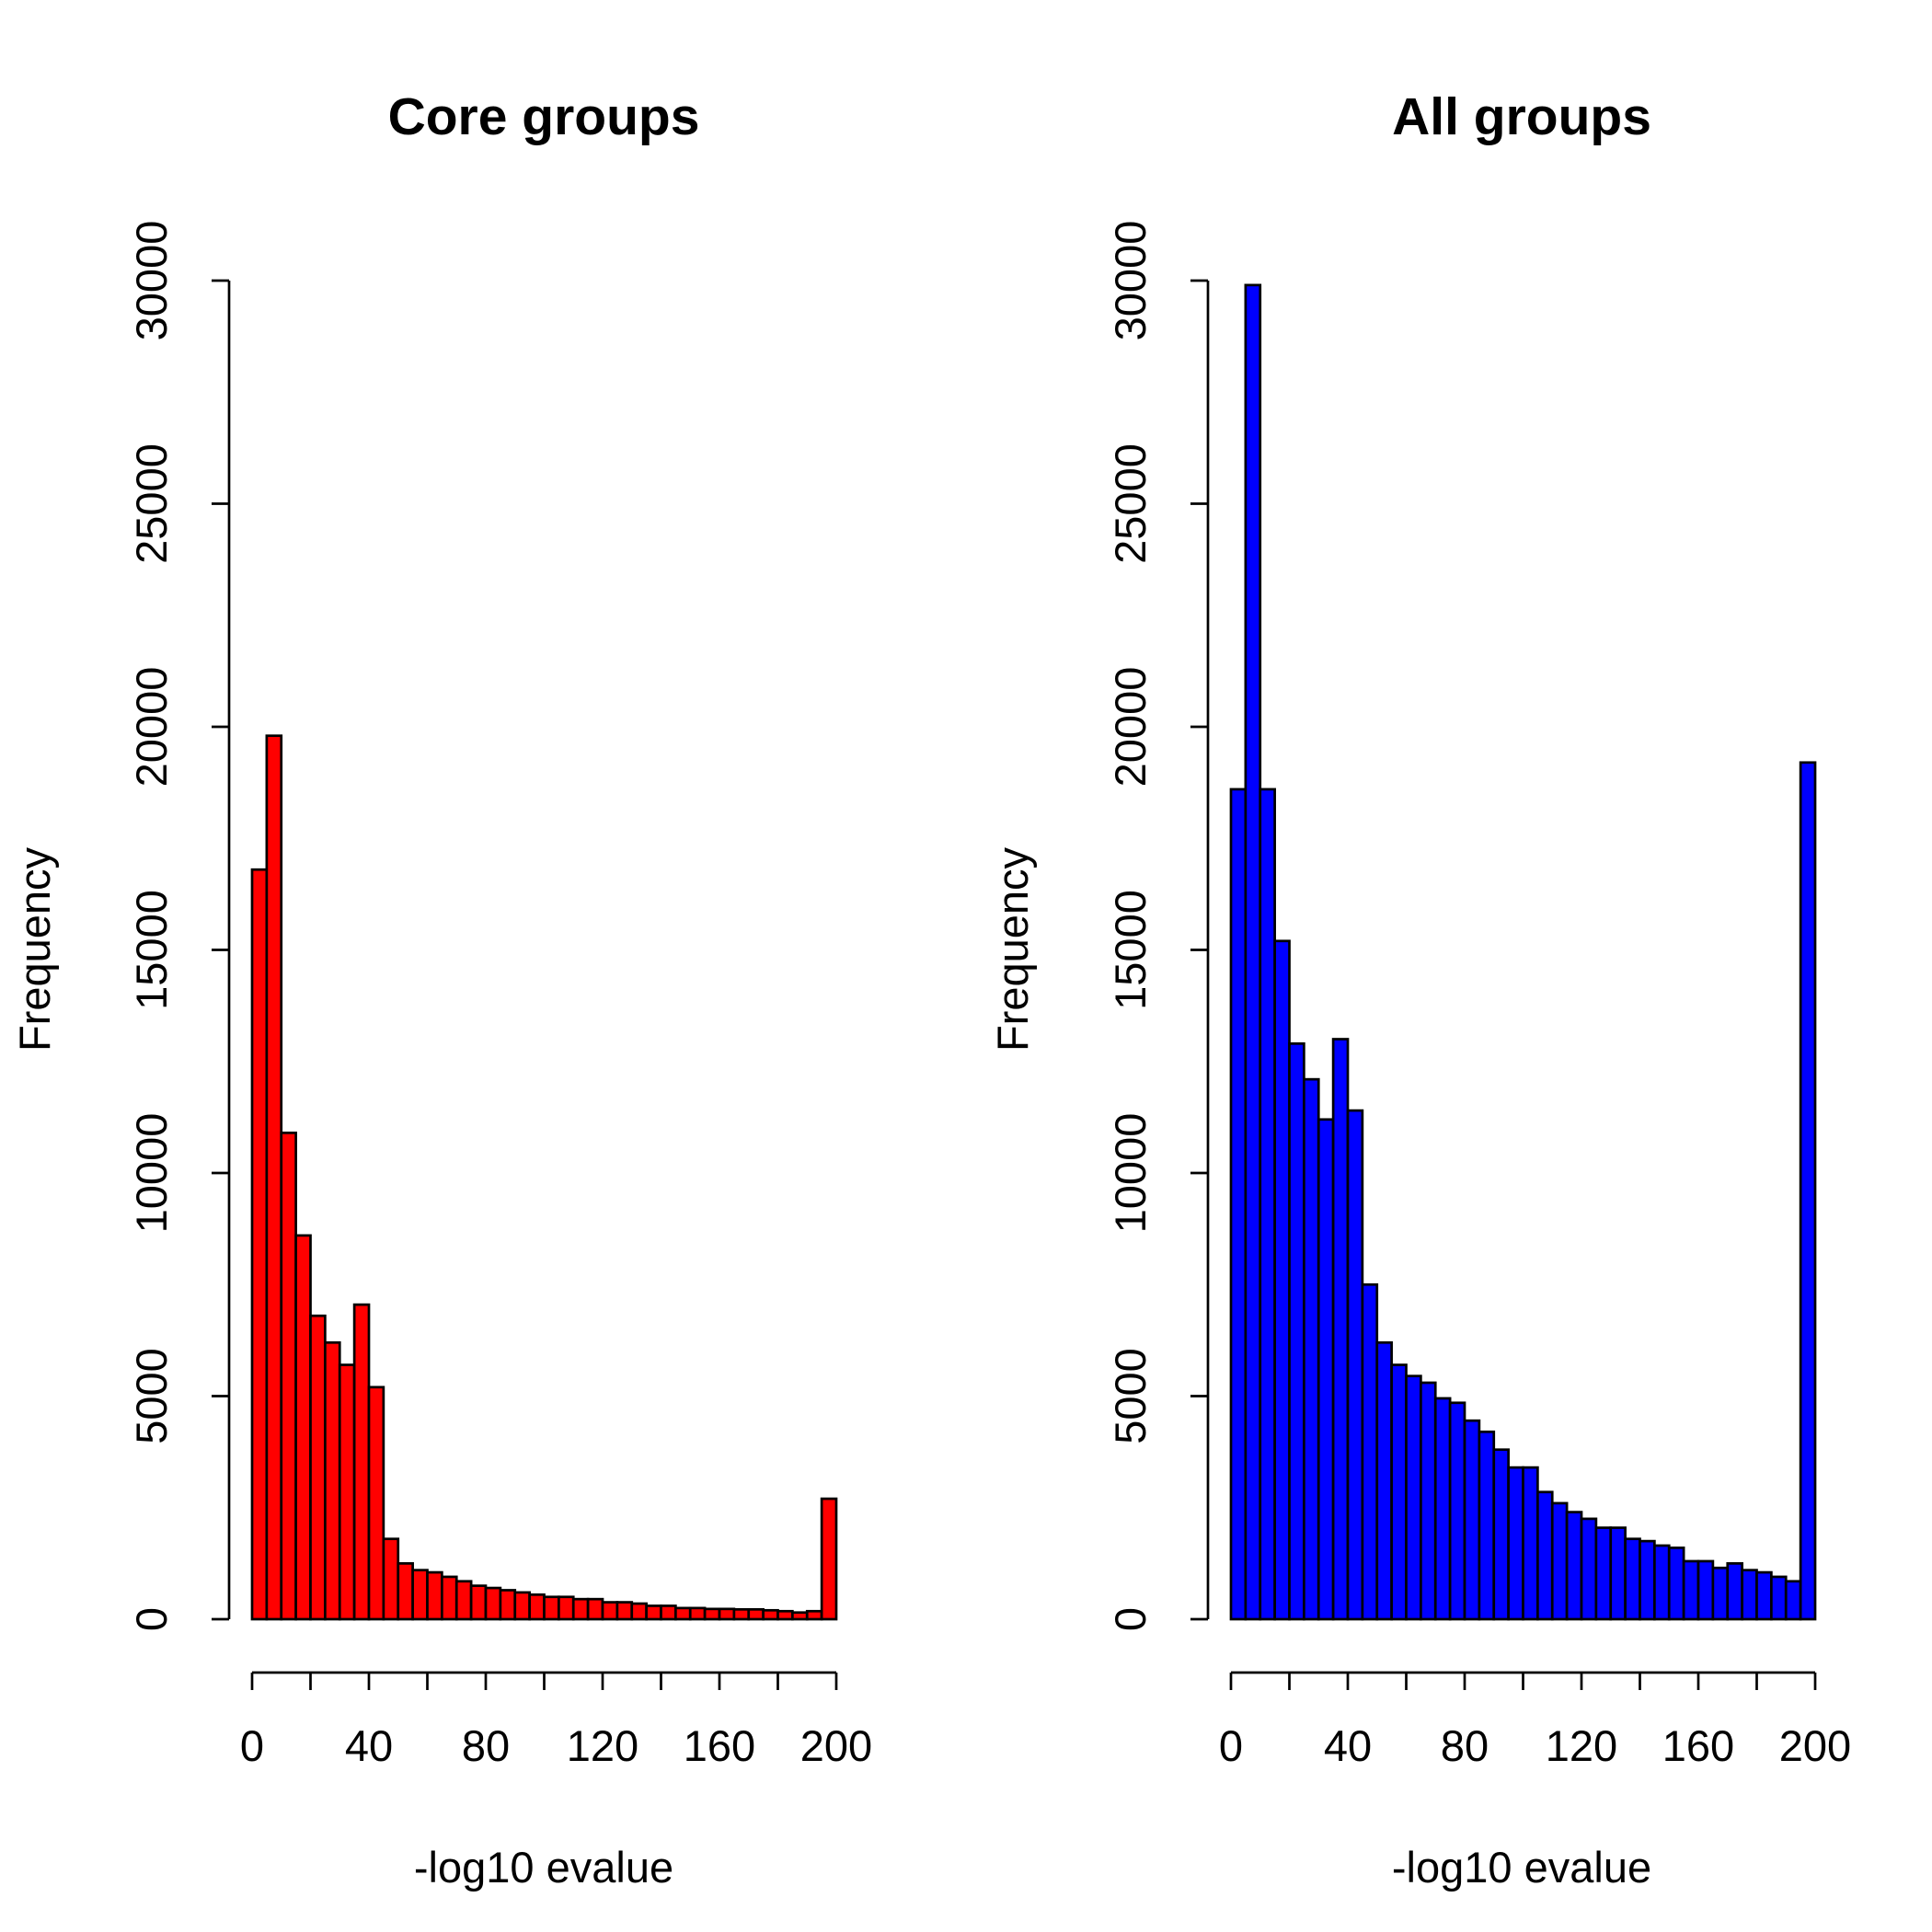 This screenshot has height=1932, width=1932. I want to click on bars, so click(544, 1177).